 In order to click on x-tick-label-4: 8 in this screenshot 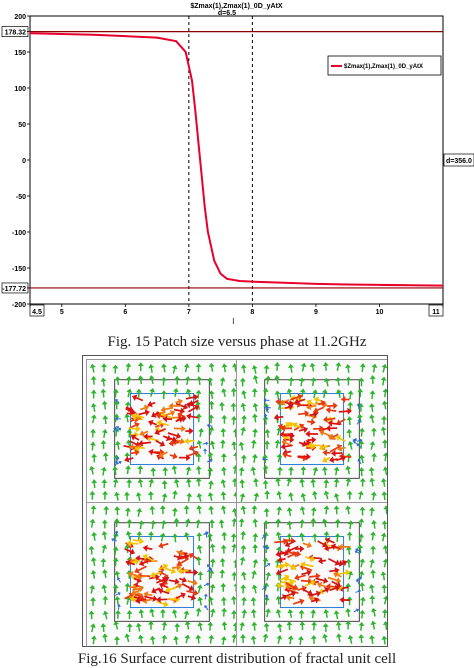, I will do `click(252, 312)`.